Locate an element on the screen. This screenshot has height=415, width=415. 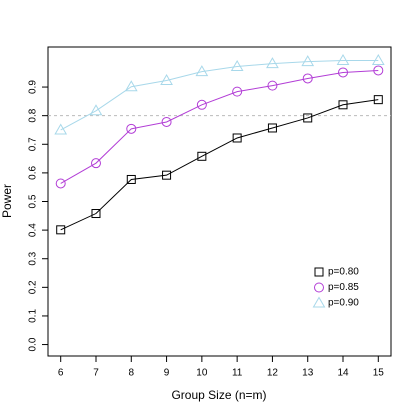
x-tick-label: 10 is located at coordinates (202, 373).